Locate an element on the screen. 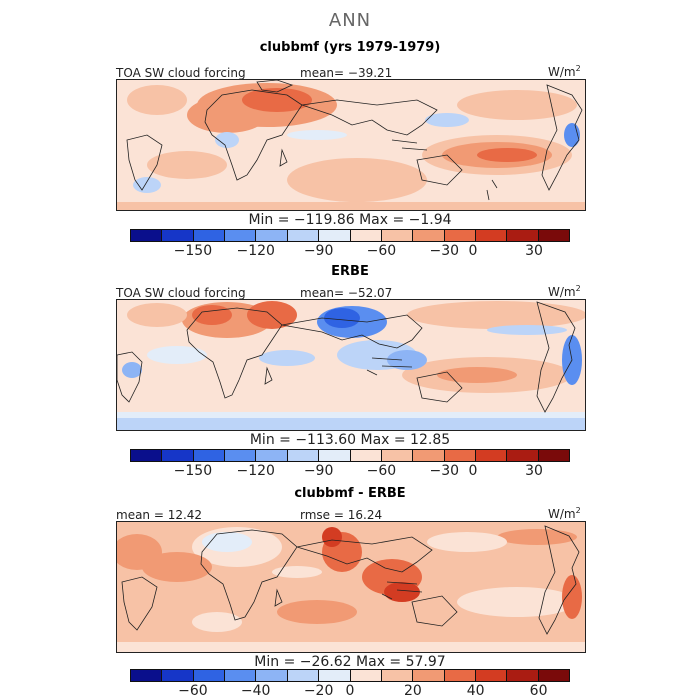  panel-2-colorbar is located at coordinates (350, 455).